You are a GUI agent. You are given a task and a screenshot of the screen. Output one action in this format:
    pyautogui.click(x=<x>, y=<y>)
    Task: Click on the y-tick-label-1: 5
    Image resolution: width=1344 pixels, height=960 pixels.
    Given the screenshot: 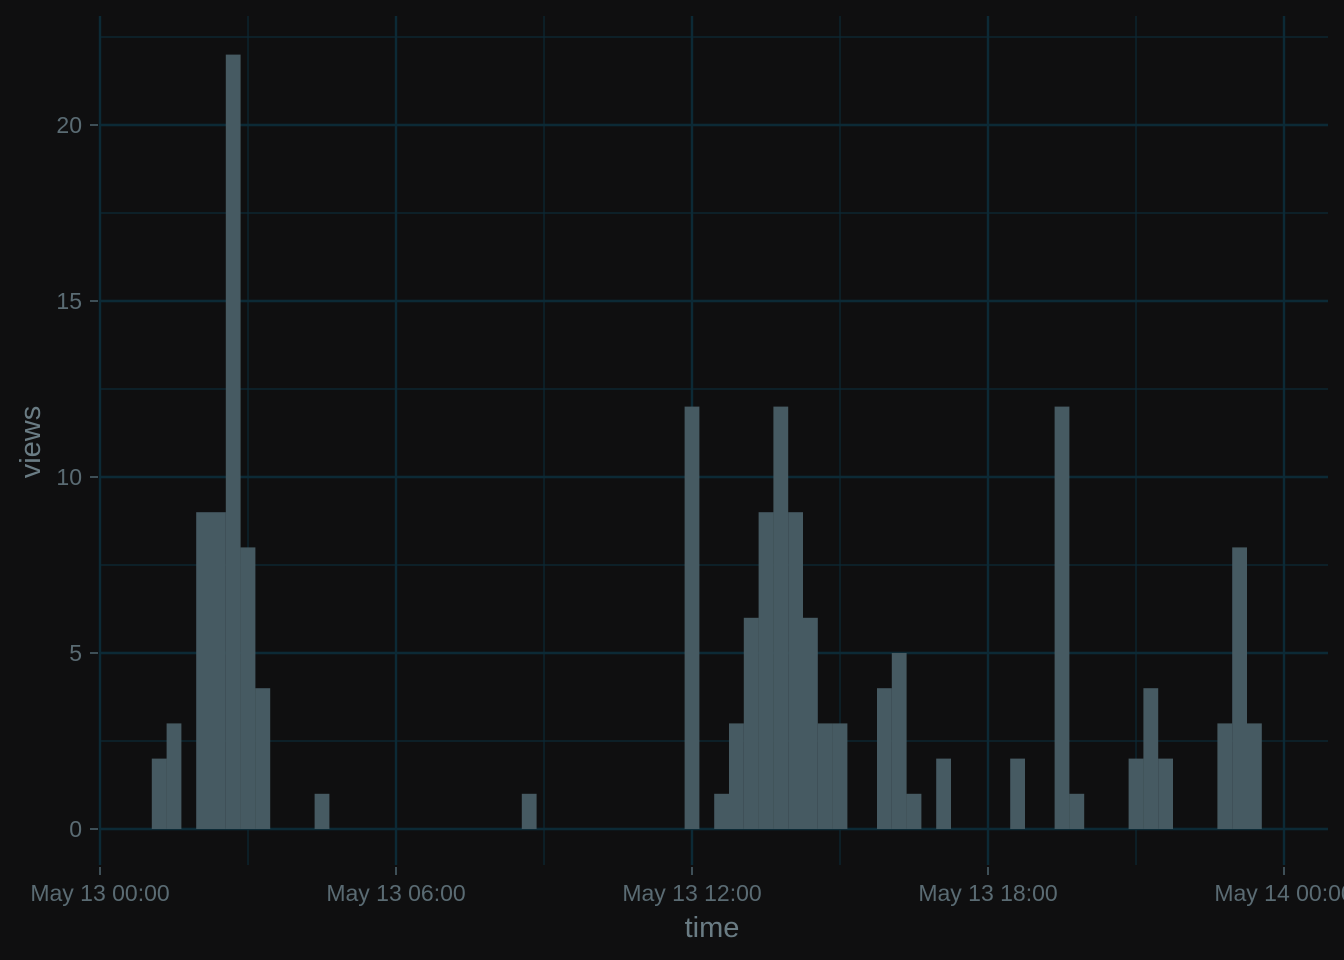 What is the action you would take?
    pyautogui.click(x=75, y=653)
    